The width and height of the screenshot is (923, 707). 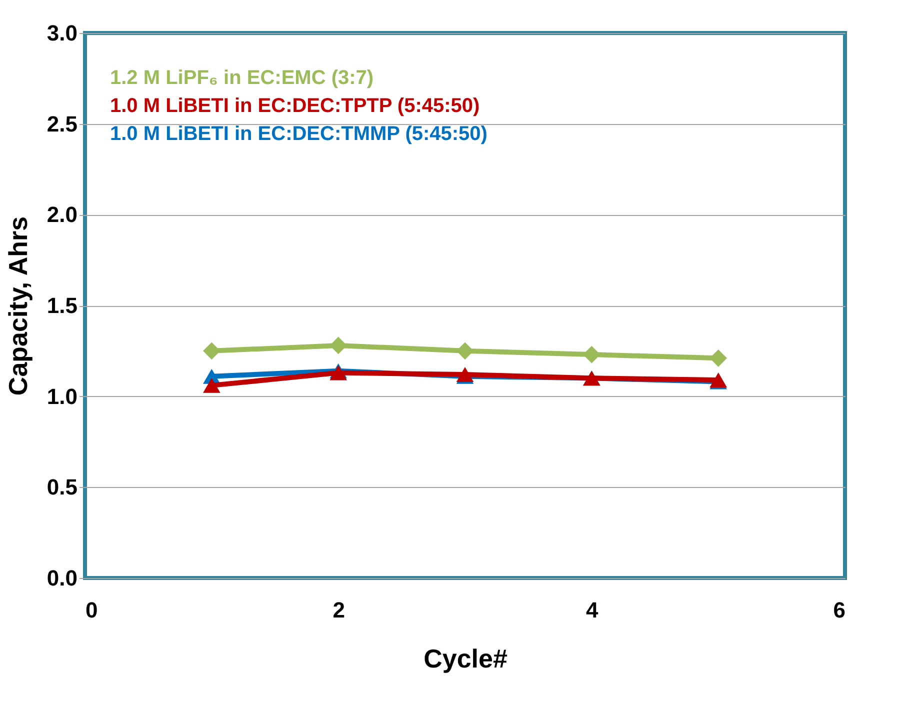 I want to click on x-tick-label: 0, so click(x=92, y=610).